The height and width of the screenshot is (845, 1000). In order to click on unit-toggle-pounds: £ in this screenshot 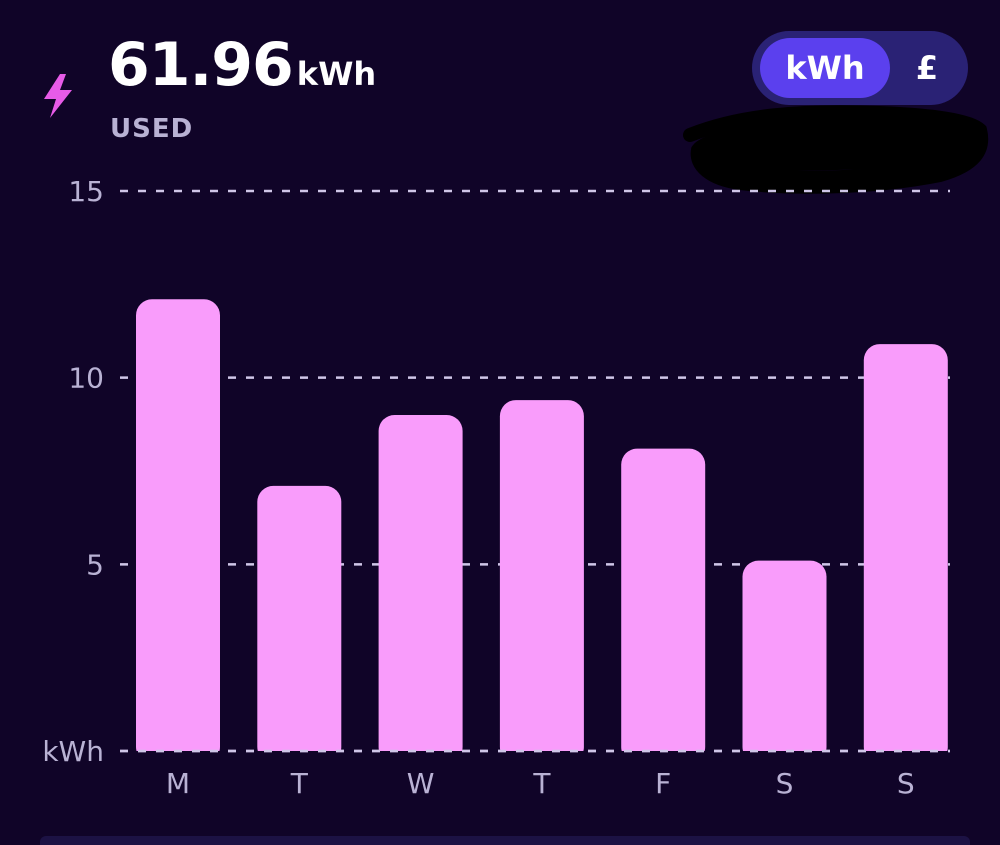, I will do `click(927, 68)`.